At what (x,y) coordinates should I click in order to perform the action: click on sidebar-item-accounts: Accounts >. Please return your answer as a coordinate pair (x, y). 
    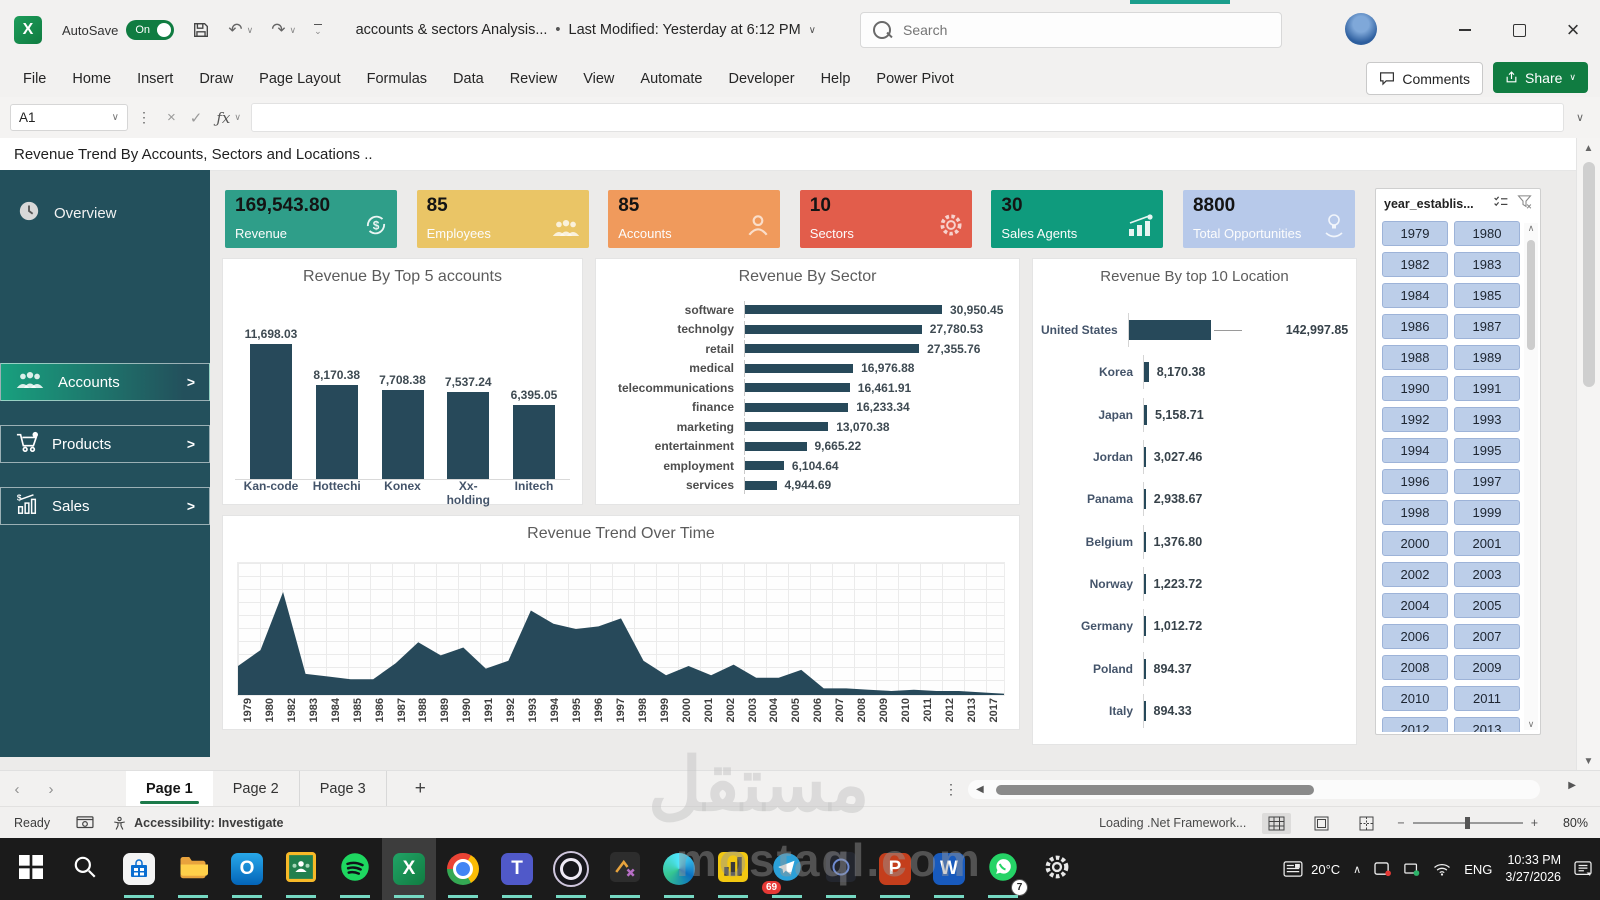
    Looking at the image, I should click on (105, 382).